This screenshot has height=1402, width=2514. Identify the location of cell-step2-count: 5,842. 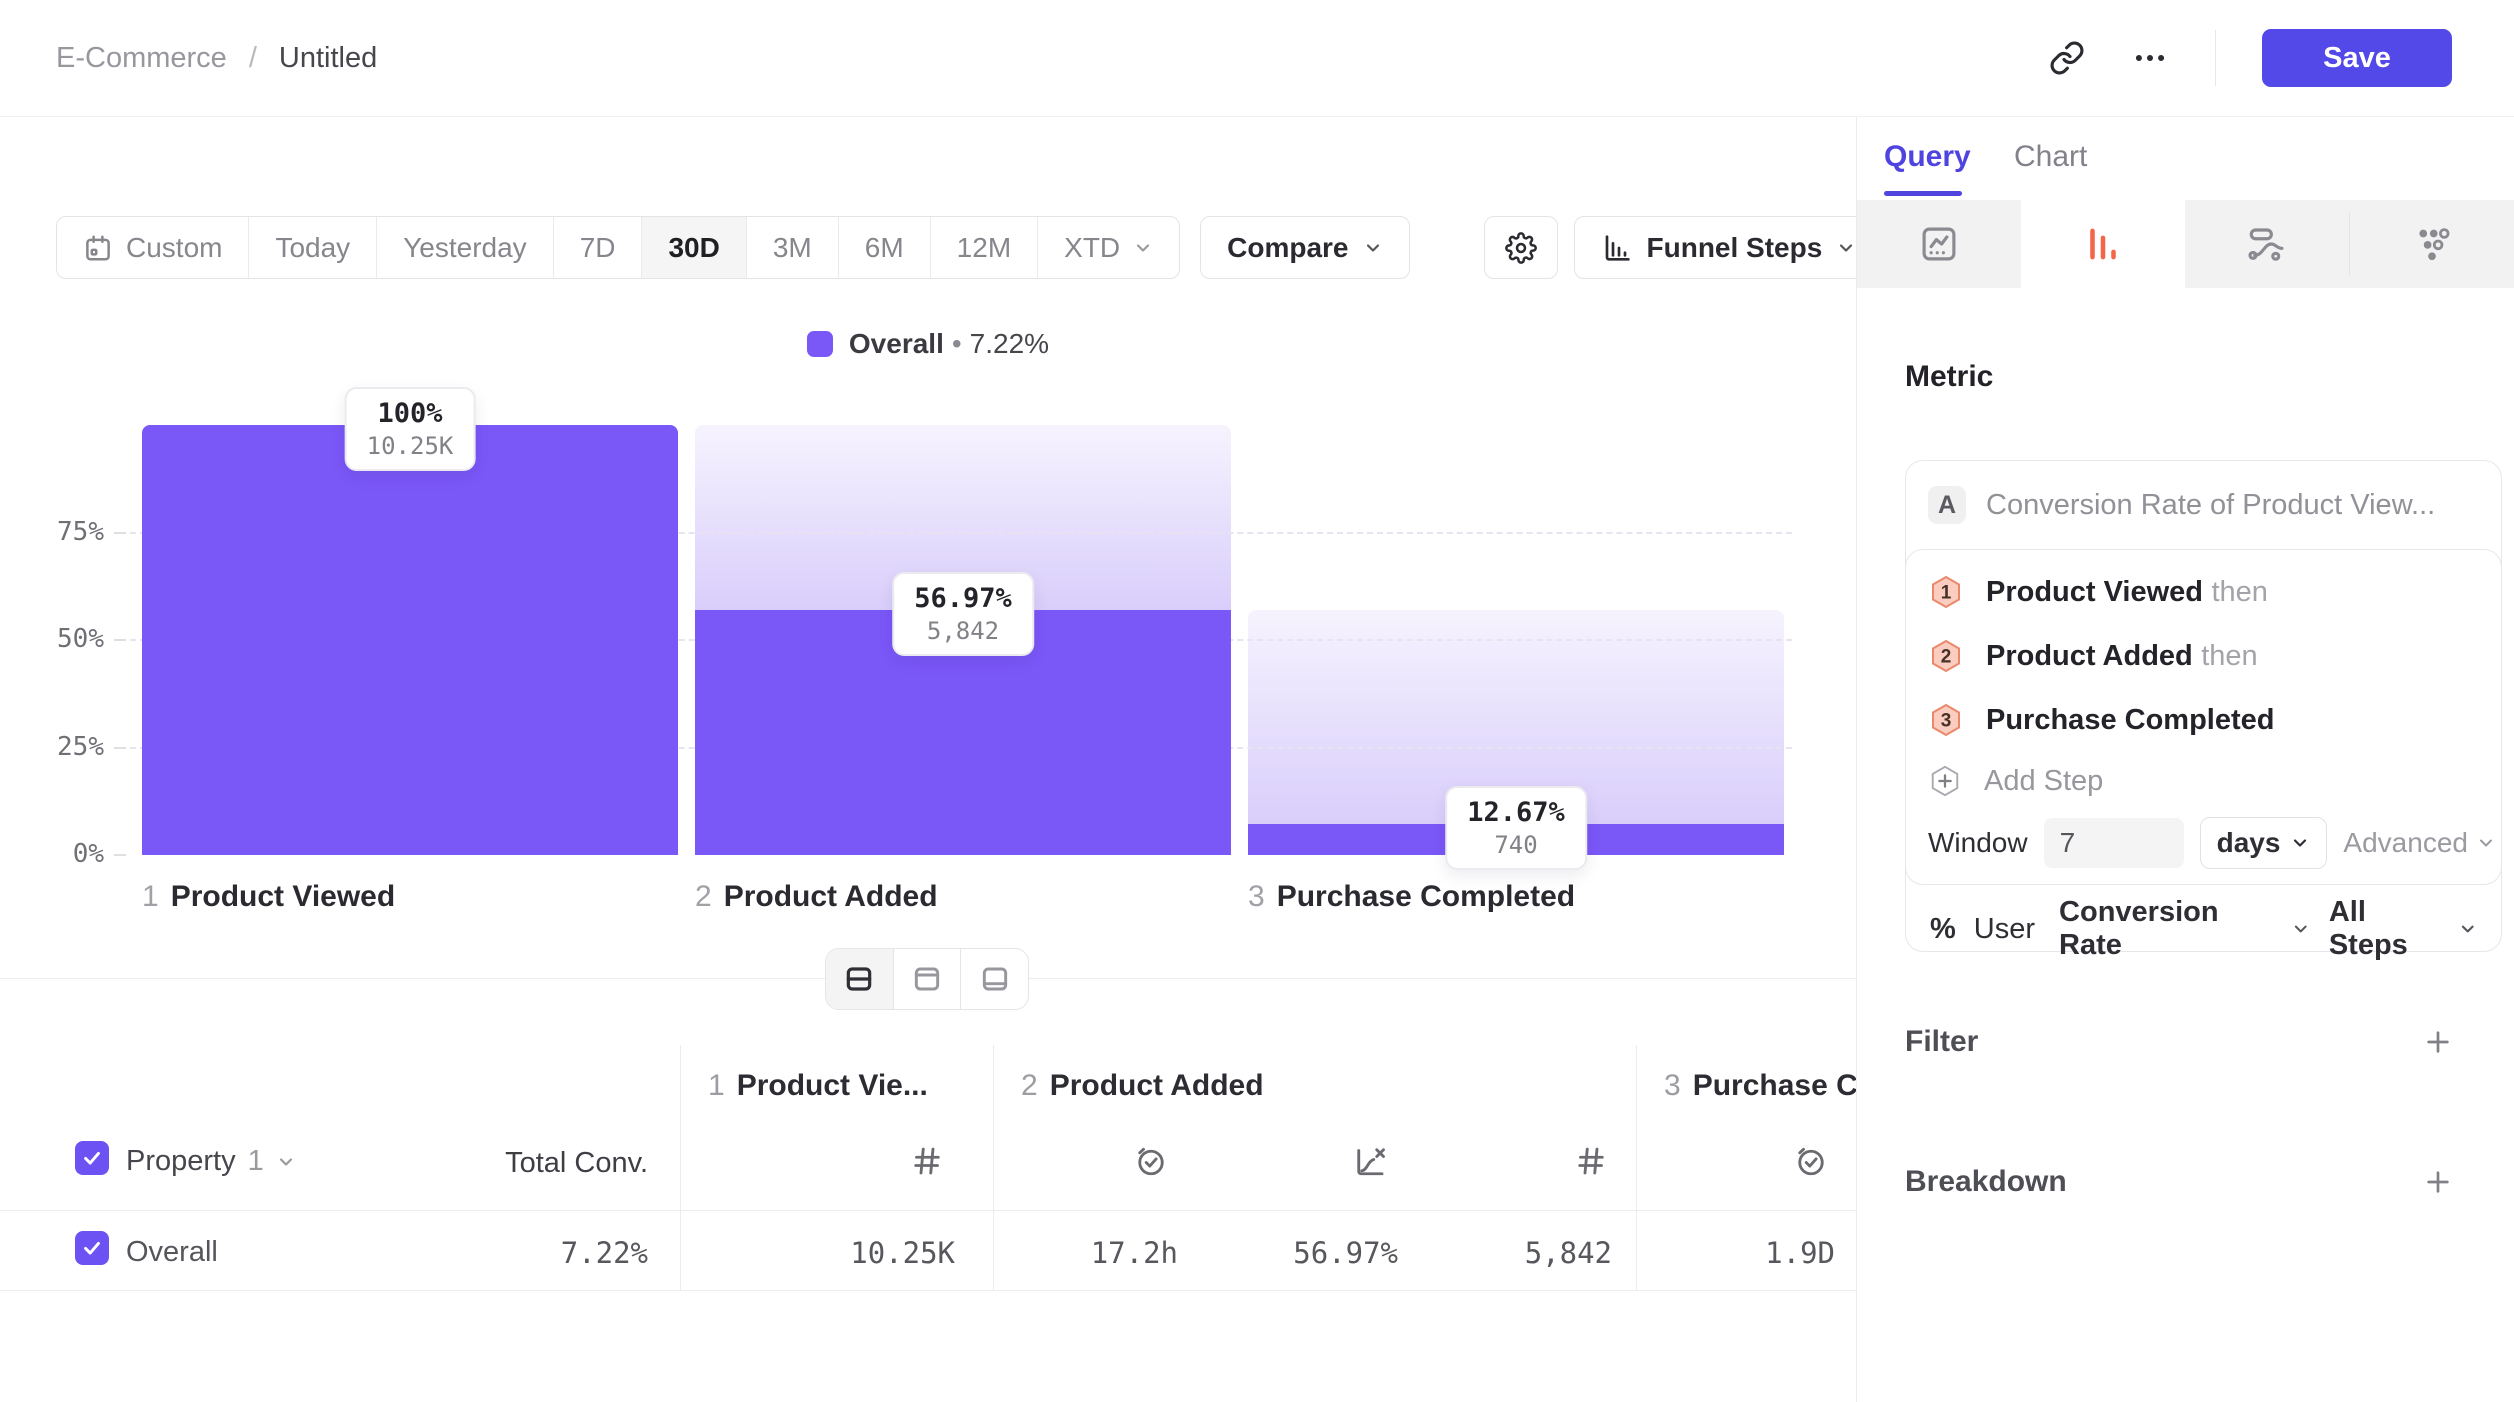
(1568, 1253).